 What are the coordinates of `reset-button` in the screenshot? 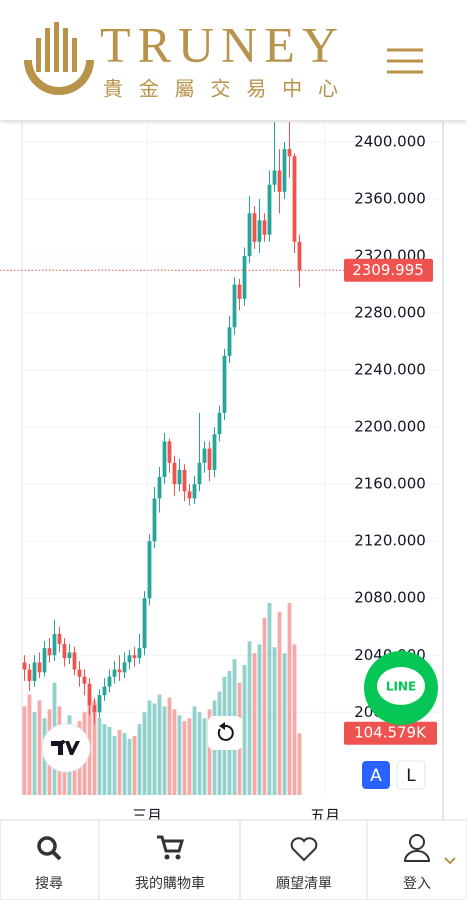 It's located at (225, 733).